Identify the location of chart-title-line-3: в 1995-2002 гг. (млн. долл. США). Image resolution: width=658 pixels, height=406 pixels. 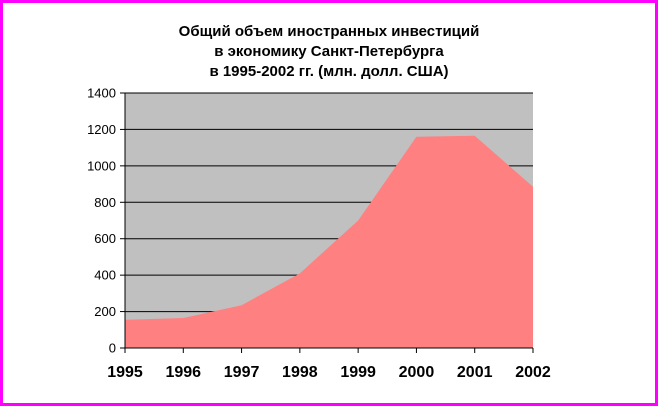
(329, 71).